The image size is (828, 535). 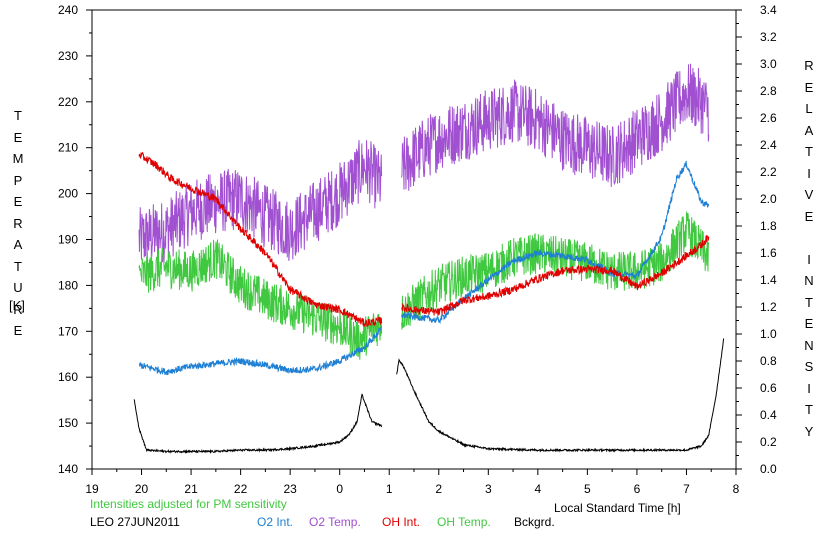 I want to click on station-date-label: LEO 27JUN2011, so click(x=135, y=522).